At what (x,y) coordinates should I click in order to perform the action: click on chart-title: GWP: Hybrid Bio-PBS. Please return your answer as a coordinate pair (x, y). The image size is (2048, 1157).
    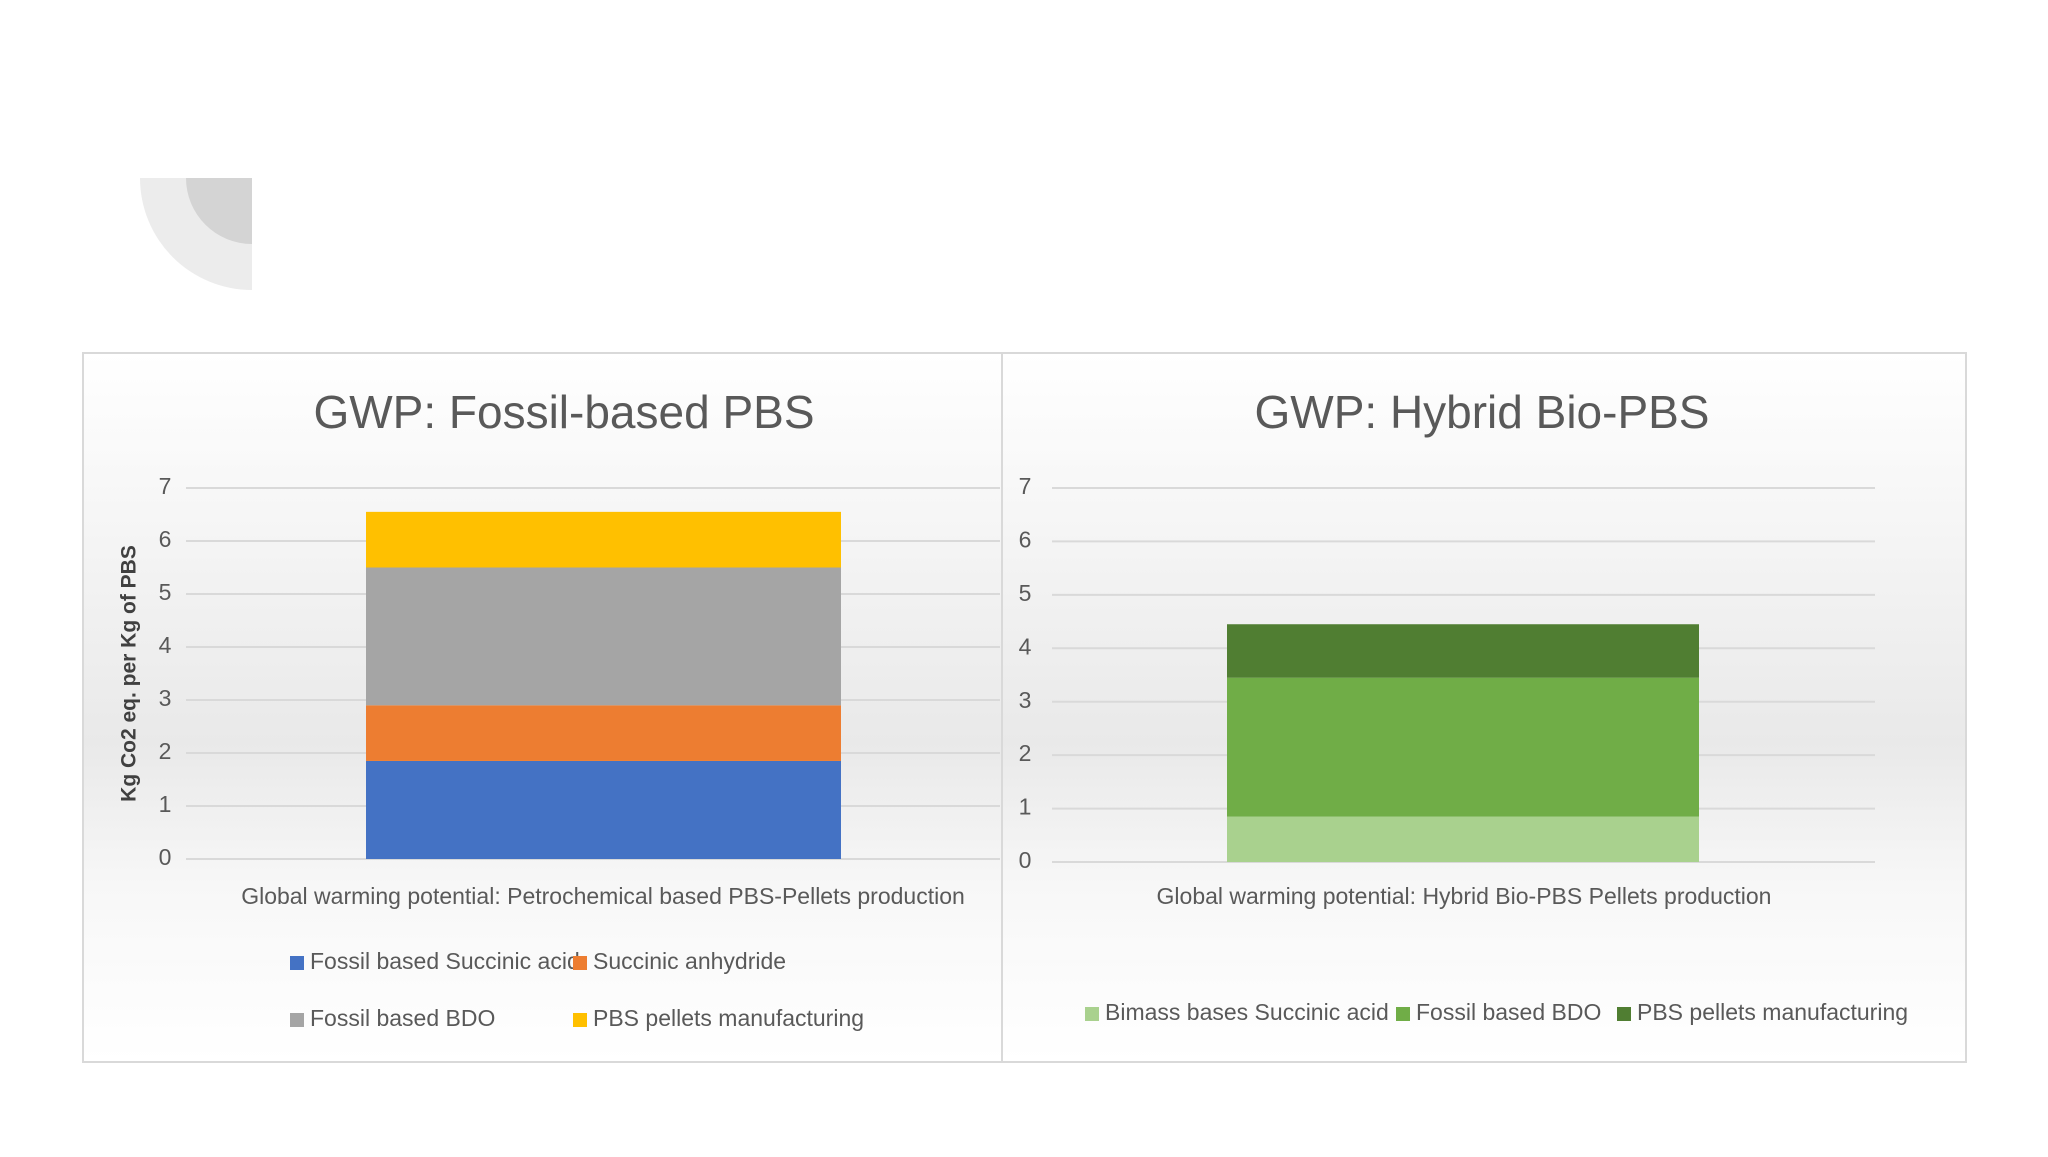
    Looking at the image, I should click on (1482, 412).